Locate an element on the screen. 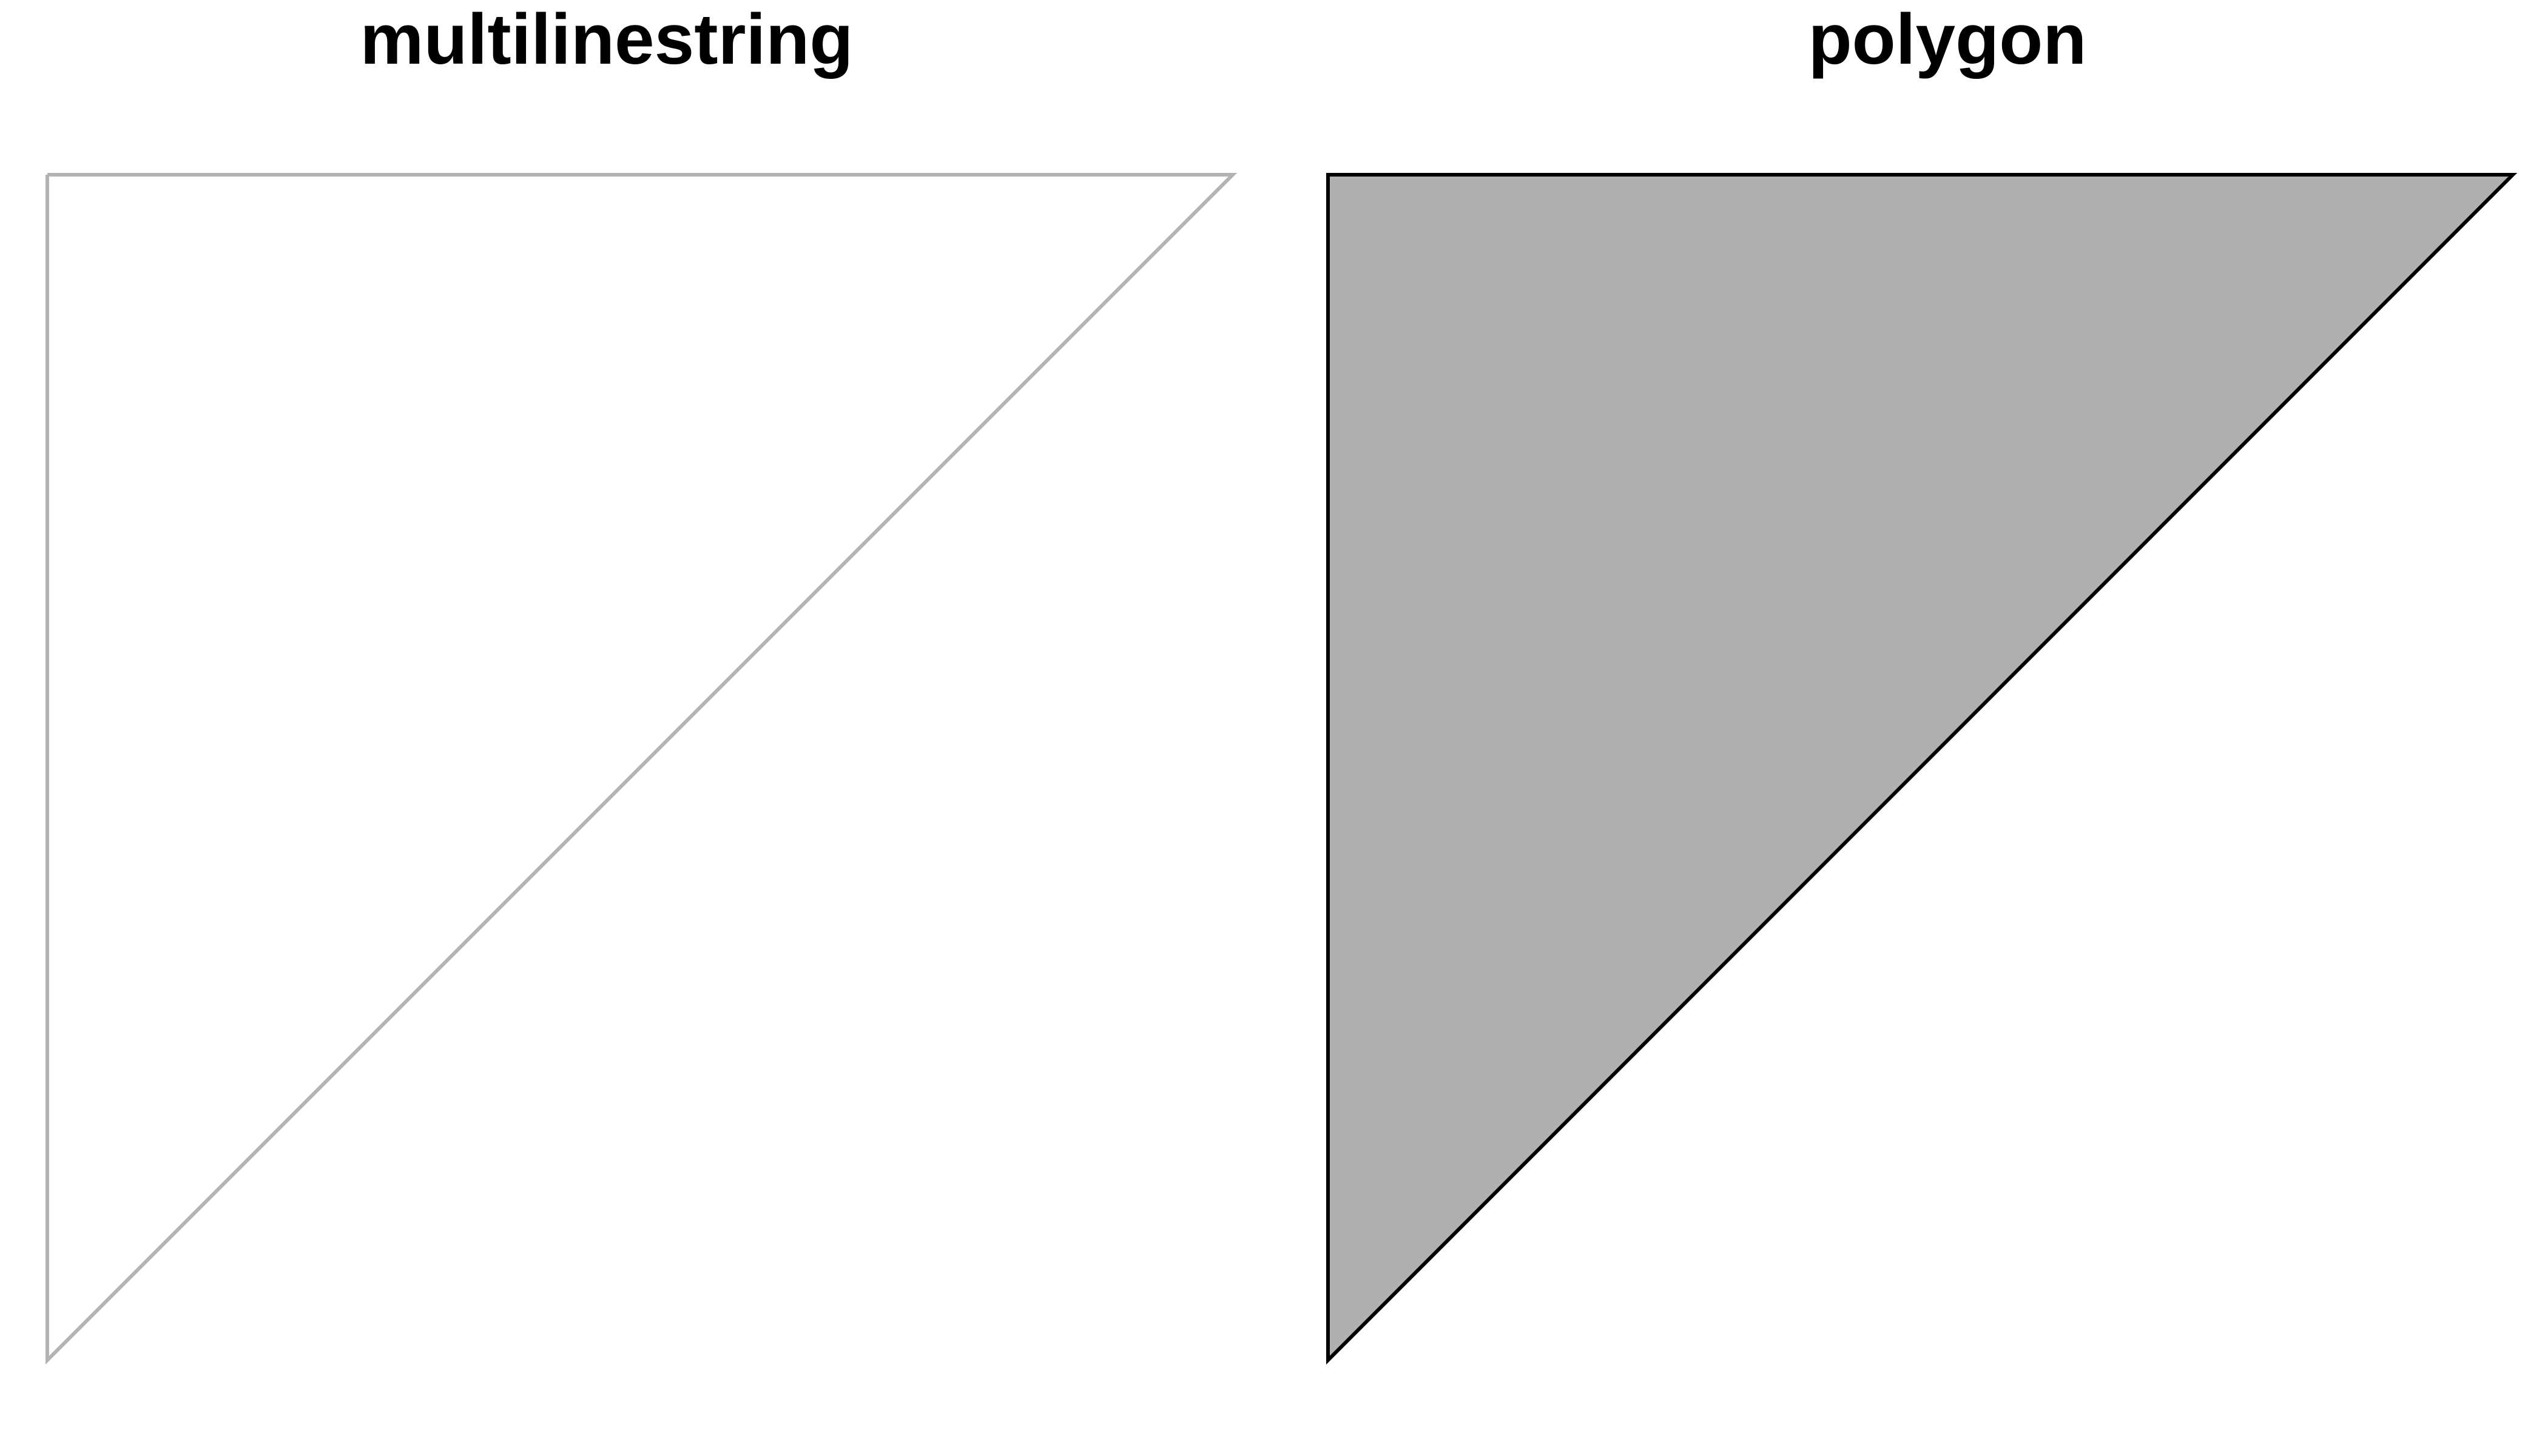 The height and width of the screenshot is (1456, 2548). panel-title-multilinestring: multilinestring is located at coordinates (607, 39).